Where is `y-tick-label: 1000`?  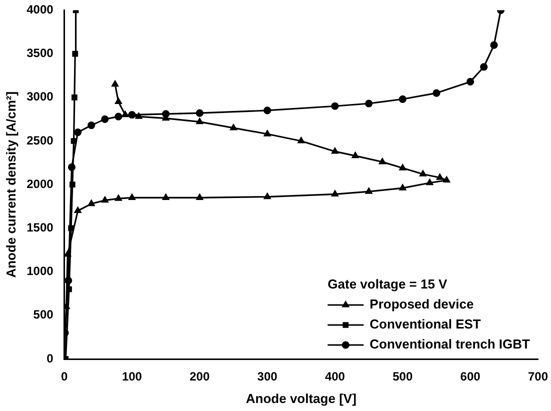 y-tick-label: 1000 is located at coordinates (40, 271).